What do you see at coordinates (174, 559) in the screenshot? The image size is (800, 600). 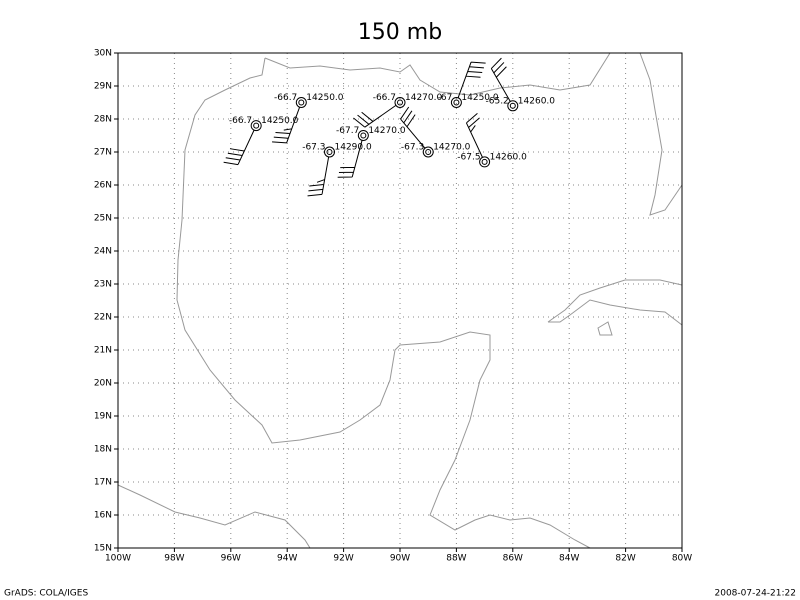 I see `x-tick-label: 98W` at bounding box center [174, 559].